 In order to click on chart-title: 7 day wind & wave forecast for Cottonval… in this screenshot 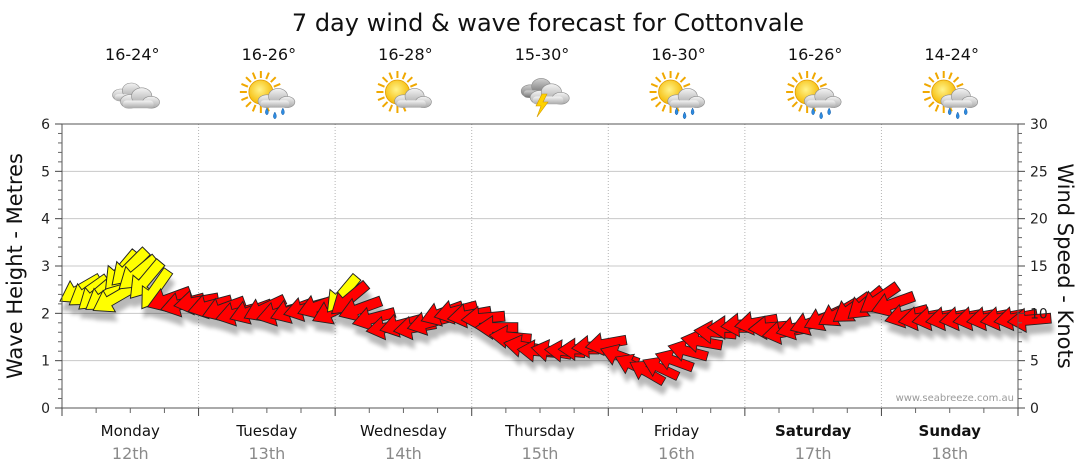, I will do `click(548, 23)`.